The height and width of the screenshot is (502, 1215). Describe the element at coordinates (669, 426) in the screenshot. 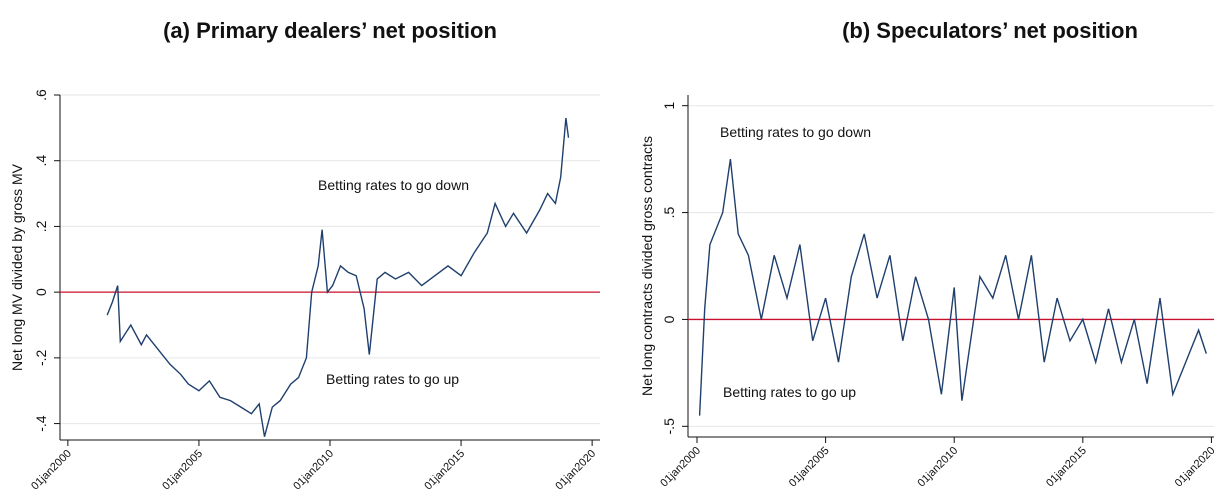

I see `y-tick-label: -.5` at that location.